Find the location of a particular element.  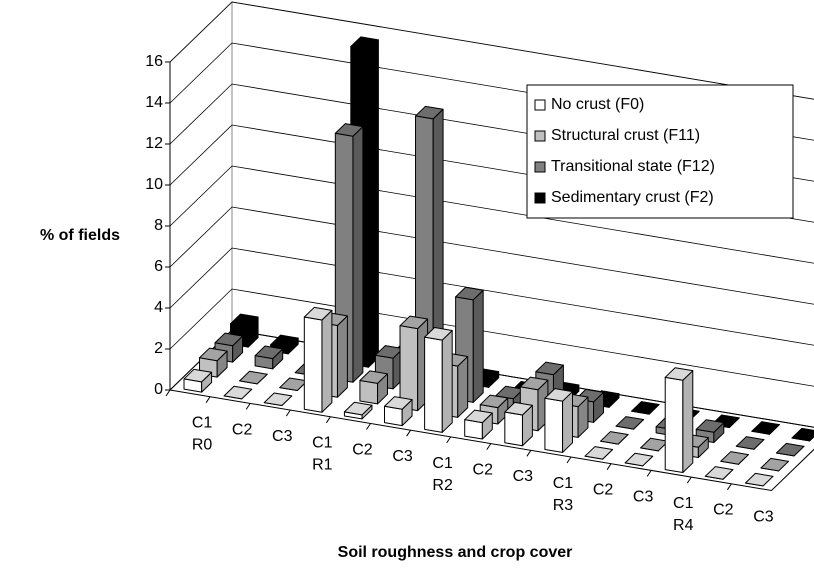

legend-label: Transitional state (F12) is located at coordinates (633, 166).